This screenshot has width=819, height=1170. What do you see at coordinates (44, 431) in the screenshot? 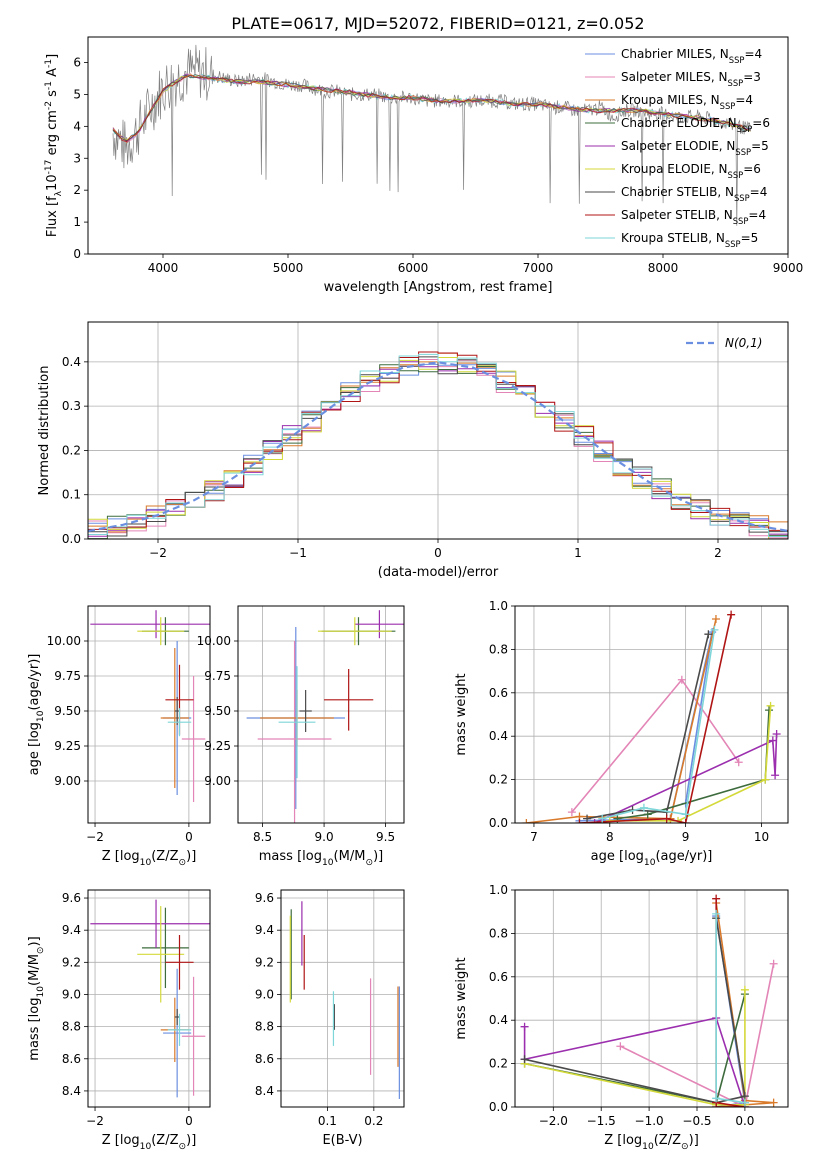
I see `y-axis-label: Normed distribution` at bounding box center [44, 431].